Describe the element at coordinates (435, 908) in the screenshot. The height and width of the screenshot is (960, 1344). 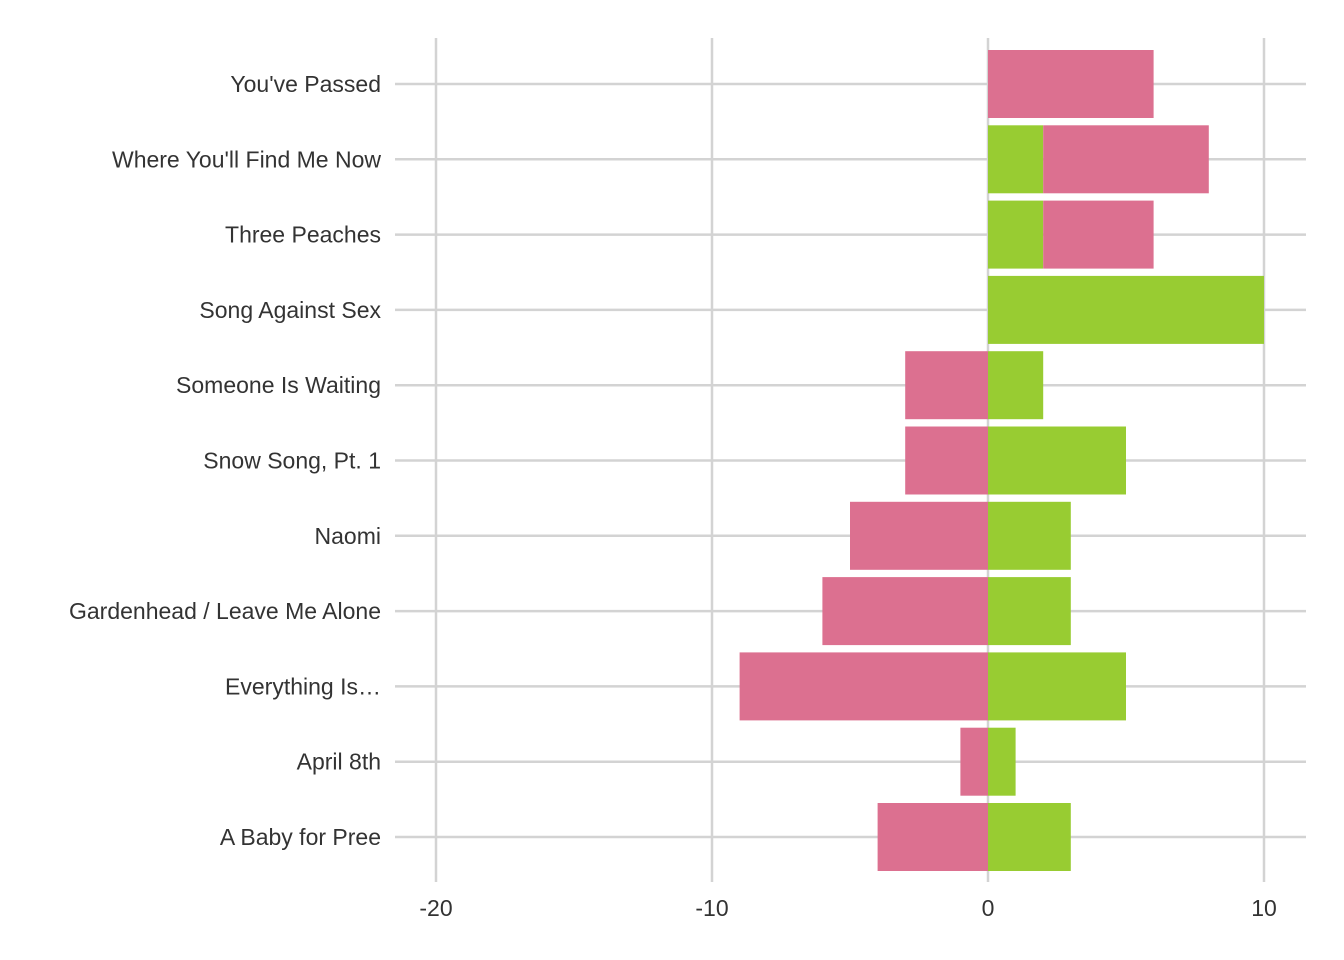
I see `x-tick-label: -20` at that location.